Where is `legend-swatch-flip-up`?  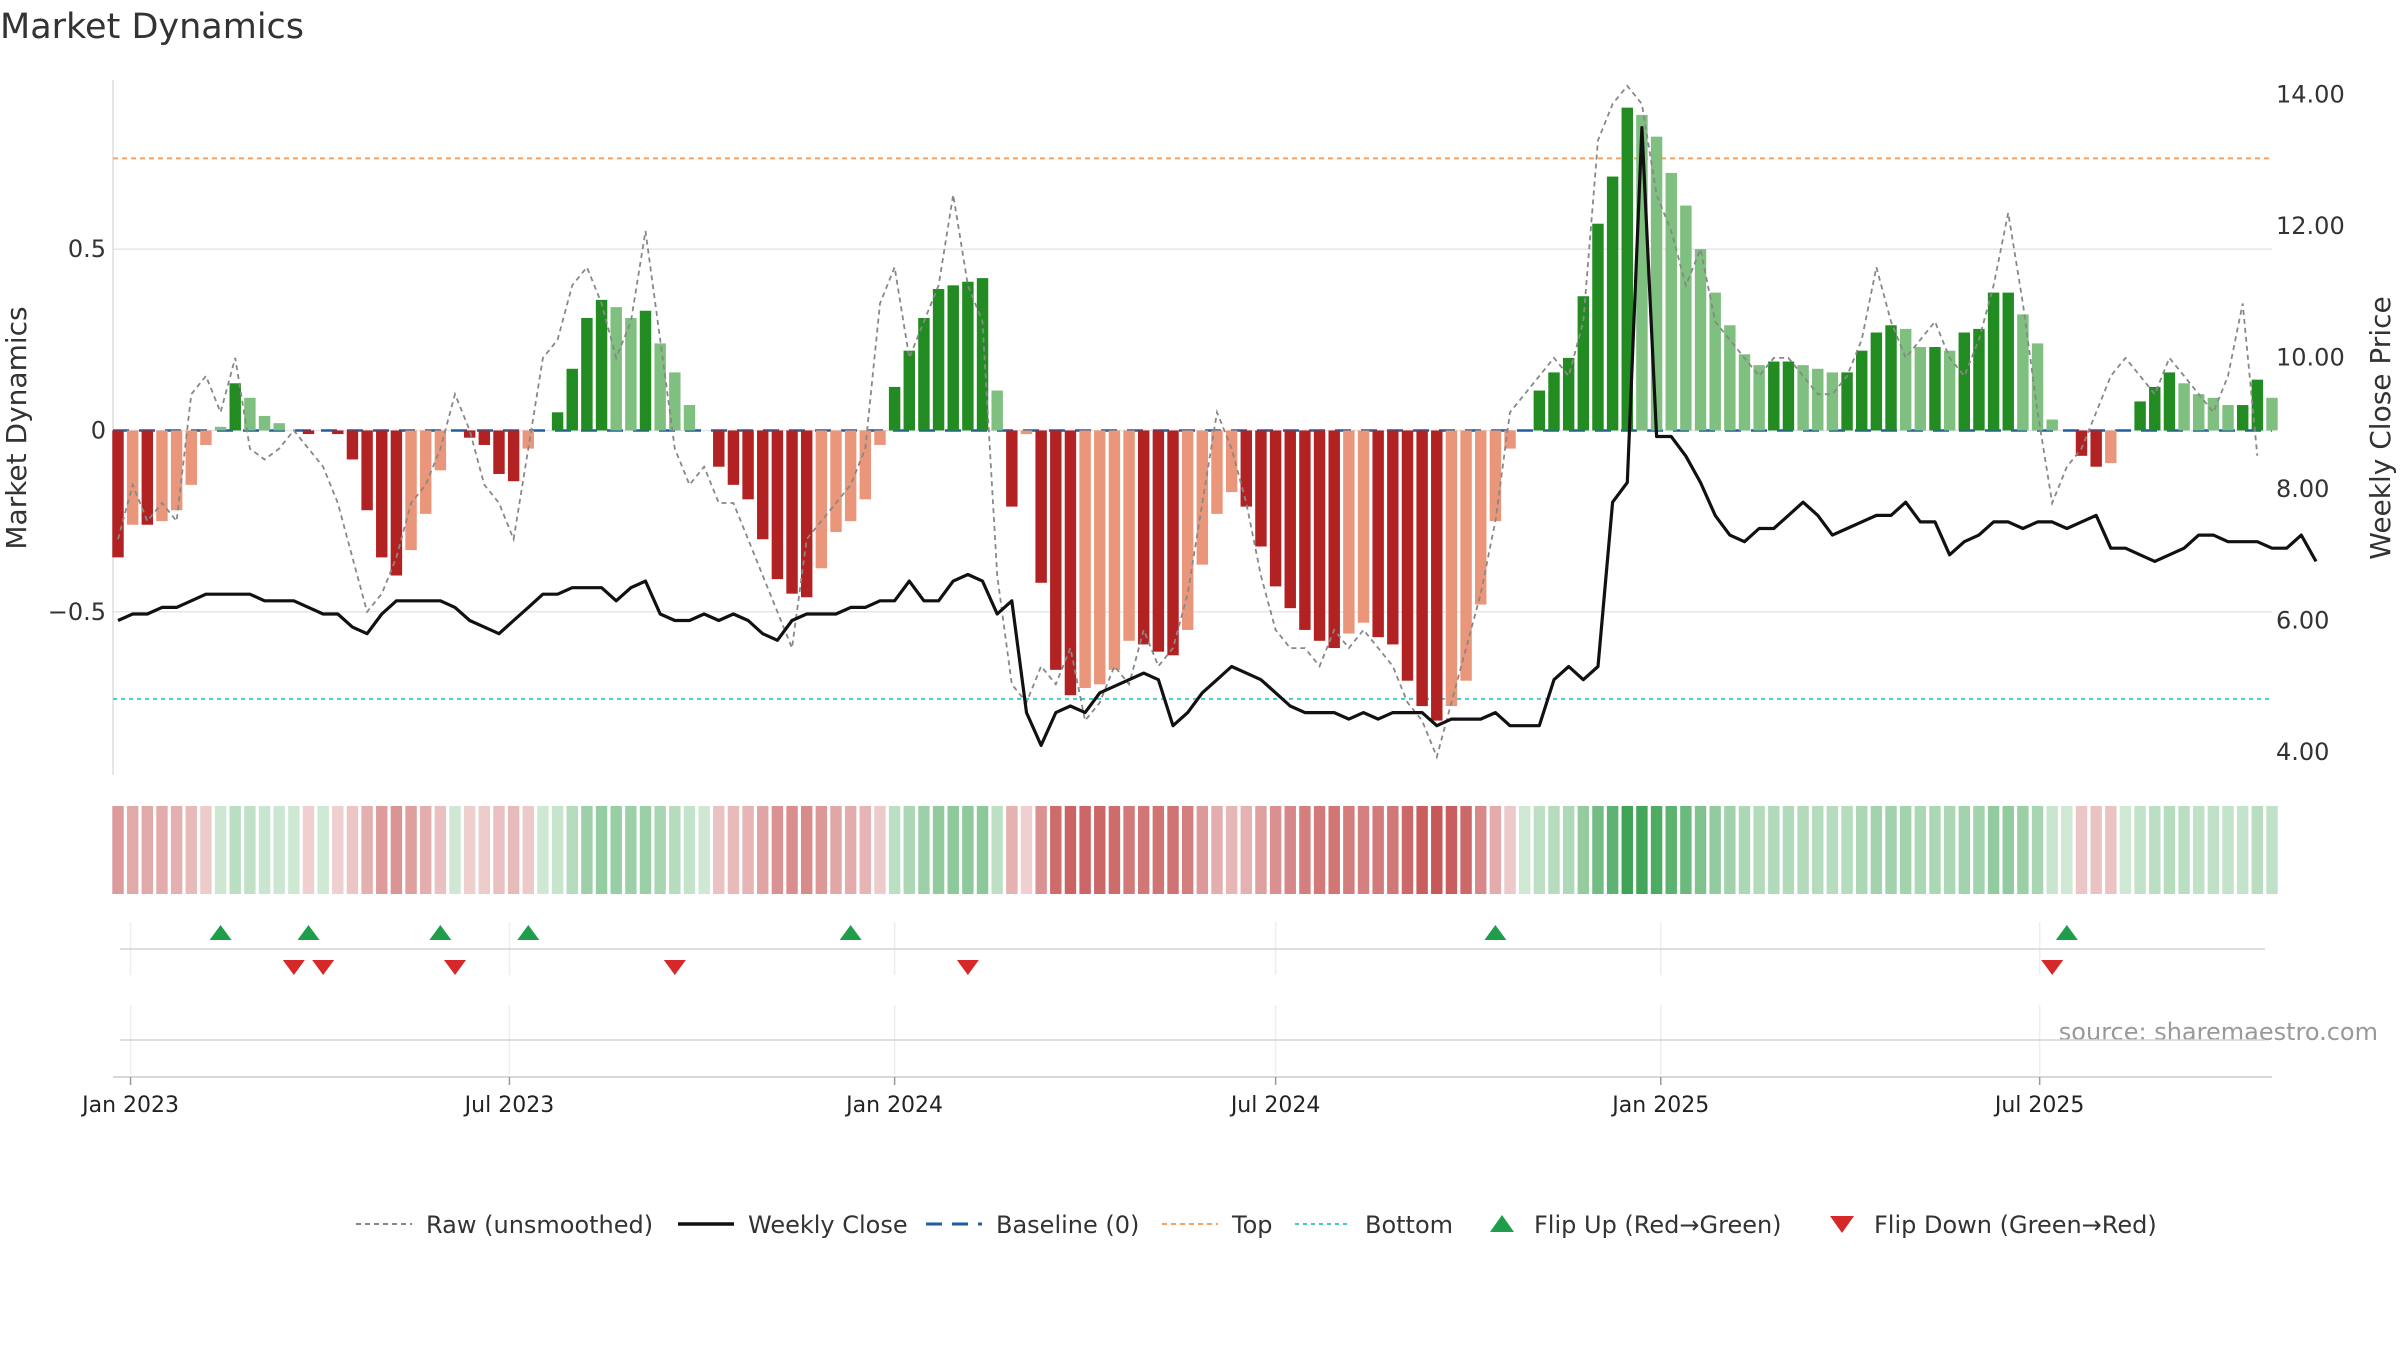
legend-swatch-flip-up is located at coordinates (1502, 1223).